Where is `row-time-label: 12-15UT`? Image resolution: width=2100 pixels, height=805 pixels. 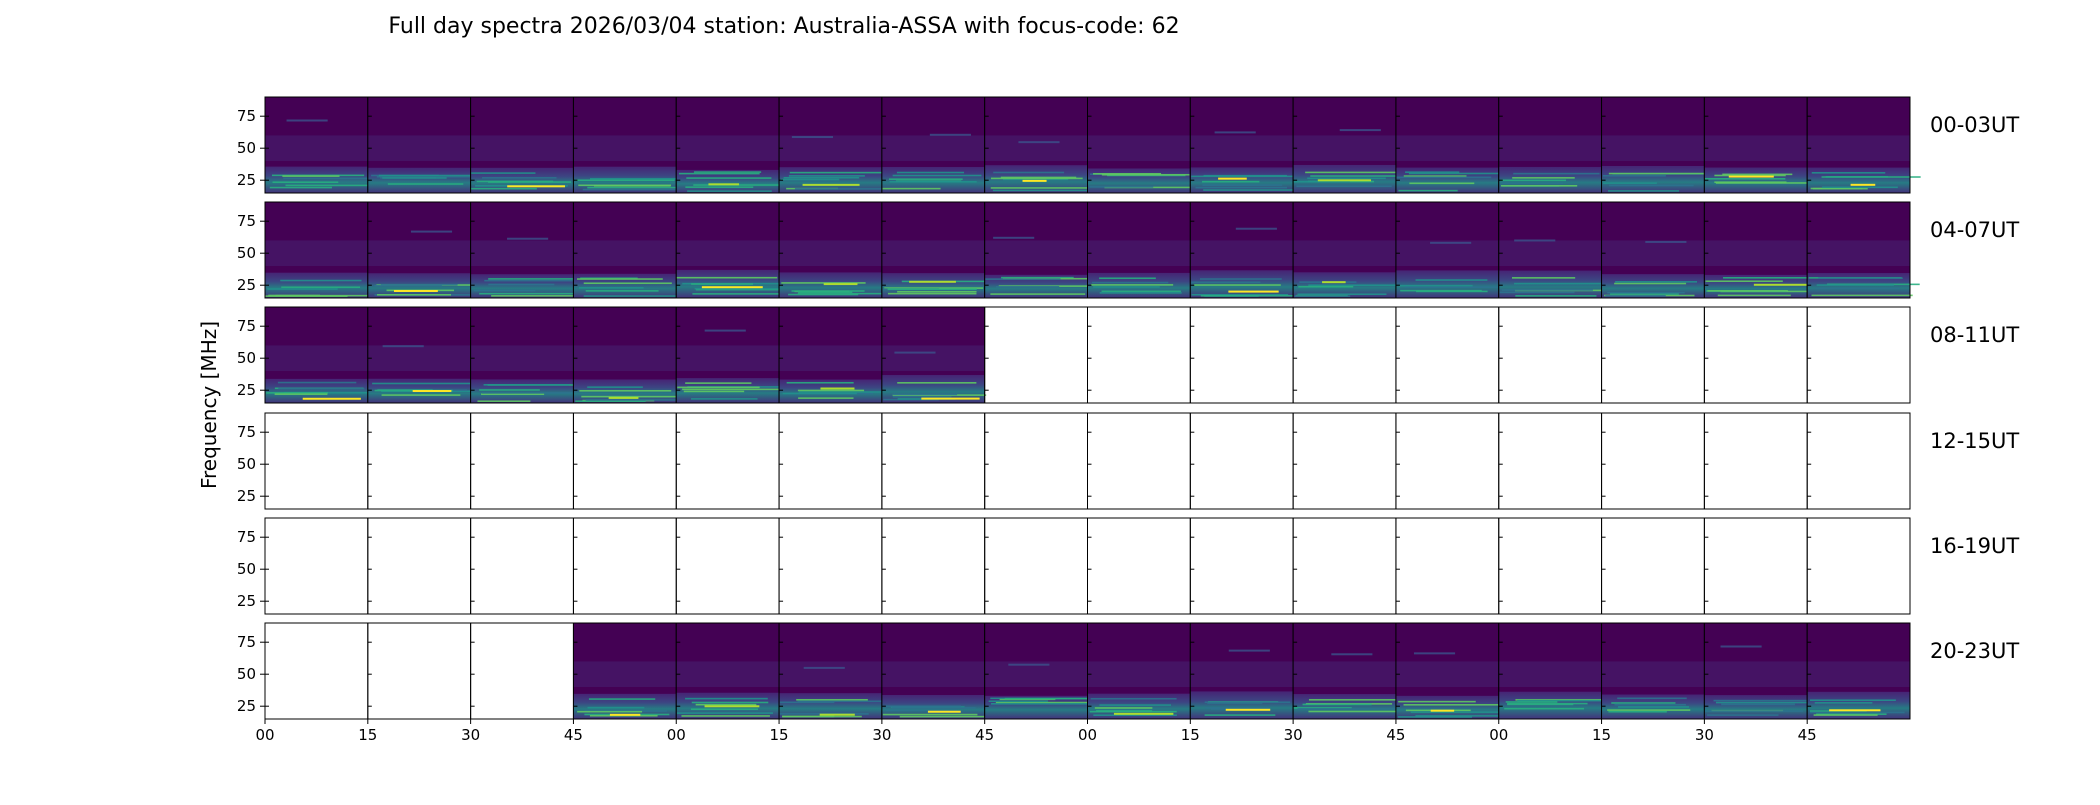
row-time-label: 12-15UT is located at coordinates (1974, 441).